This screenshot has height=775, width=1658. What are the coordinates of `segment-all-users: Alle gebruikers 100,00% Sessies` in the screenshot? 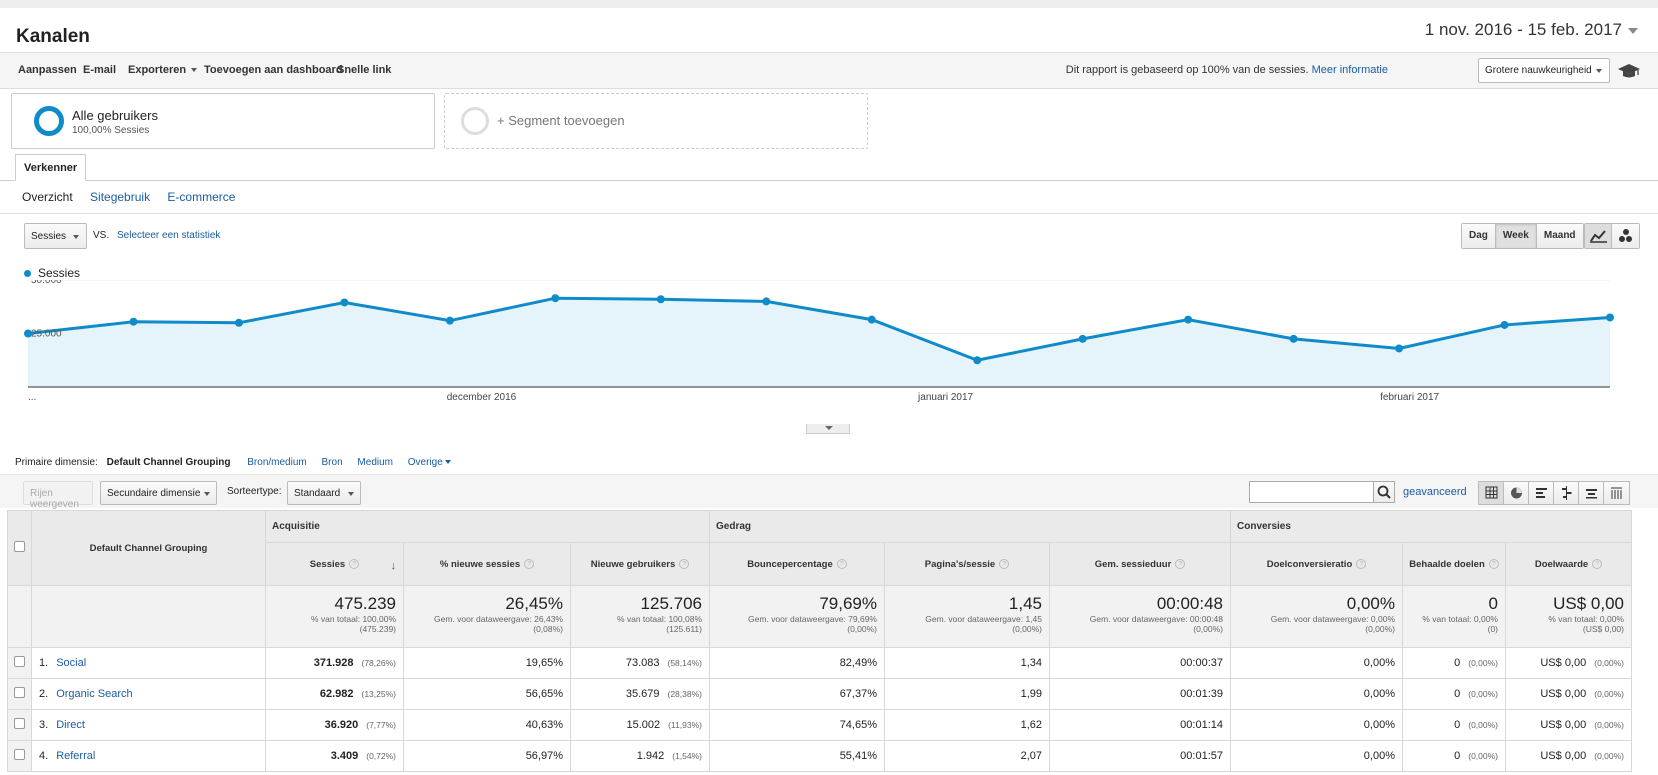 It's located at (223, 121).